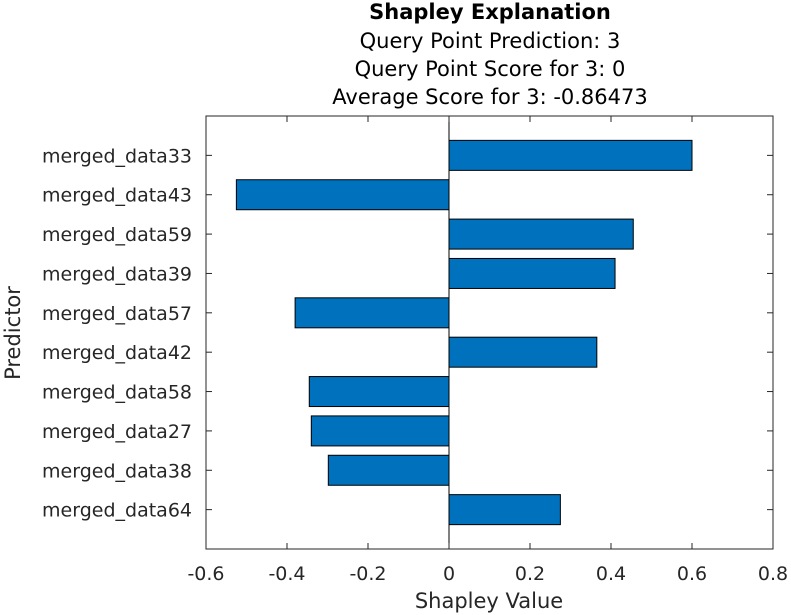 This screenshot has height=615, width=791. Describe the element at coordinates (449, 574) in the screenshot. I see `x-tick-label: 0` at that location.